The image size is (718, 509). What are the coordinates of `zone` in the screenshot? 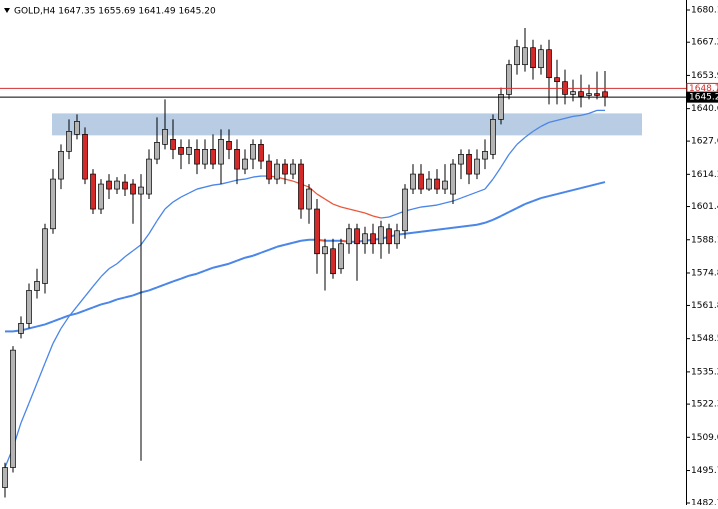 It's located at (347, 124).